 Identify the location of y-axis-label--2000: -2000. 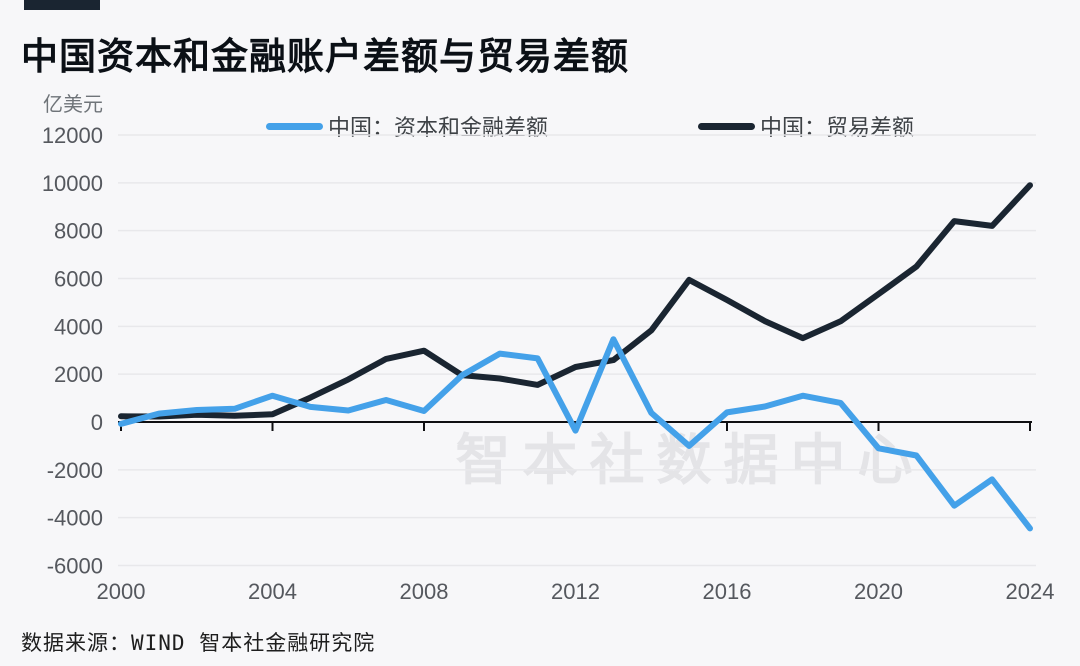
(75, 470).